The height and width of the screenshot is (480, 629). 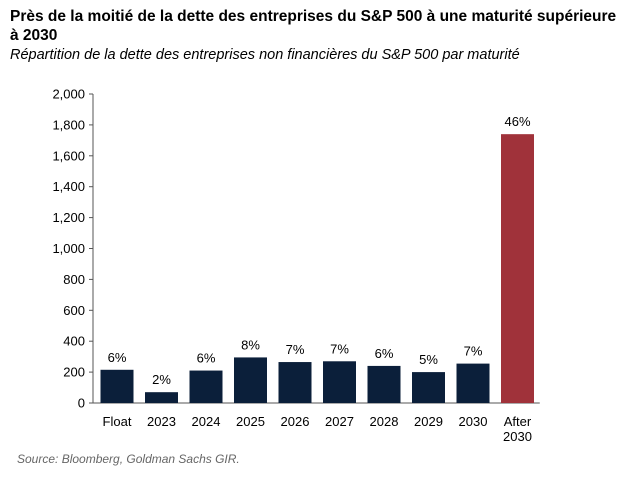 What do you see at coordinates (339, 421) in the screenshot?
I see `category-label: 2027` at bounding box center [339, 421].